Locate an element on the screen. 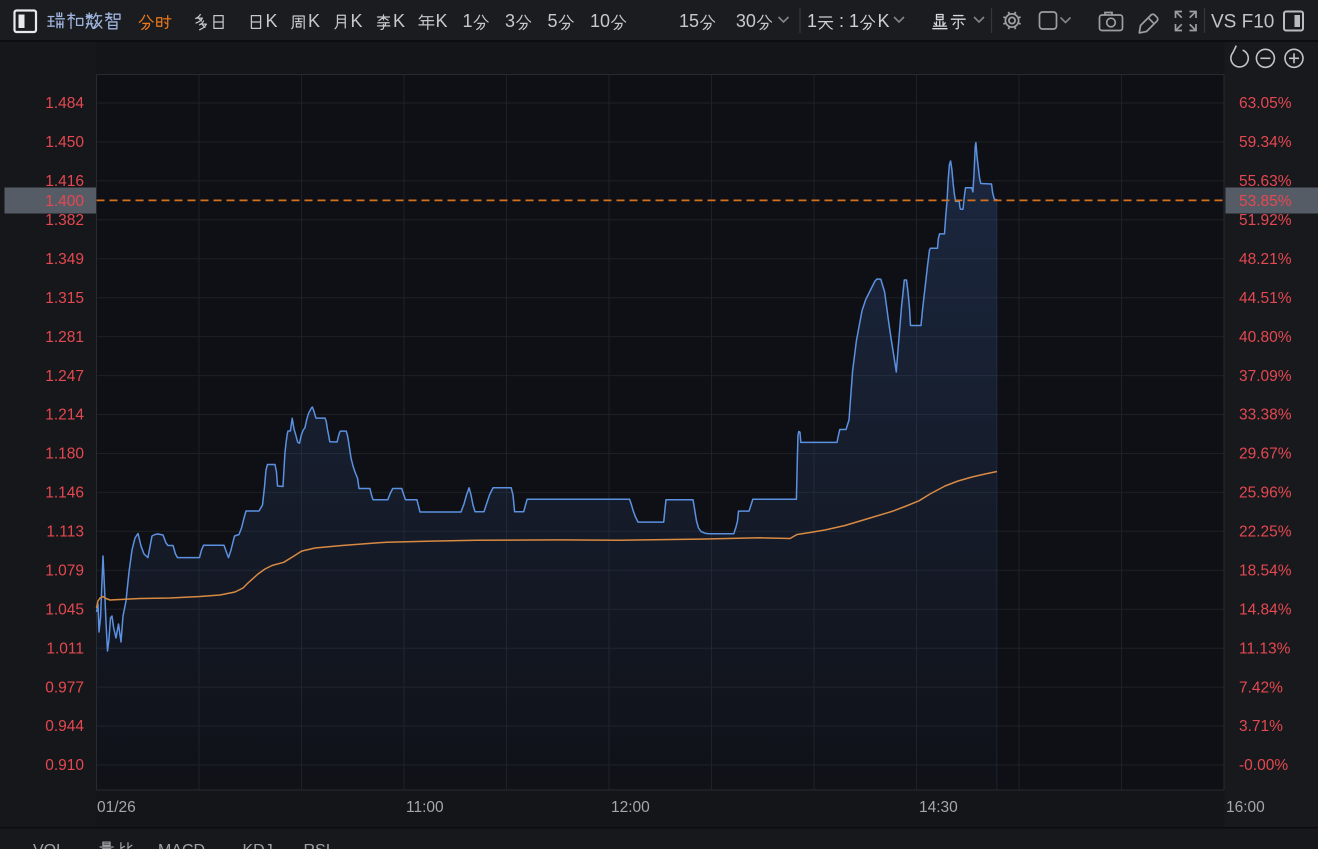  svg-text: 14.84% is located at coordinates (1265, 609).